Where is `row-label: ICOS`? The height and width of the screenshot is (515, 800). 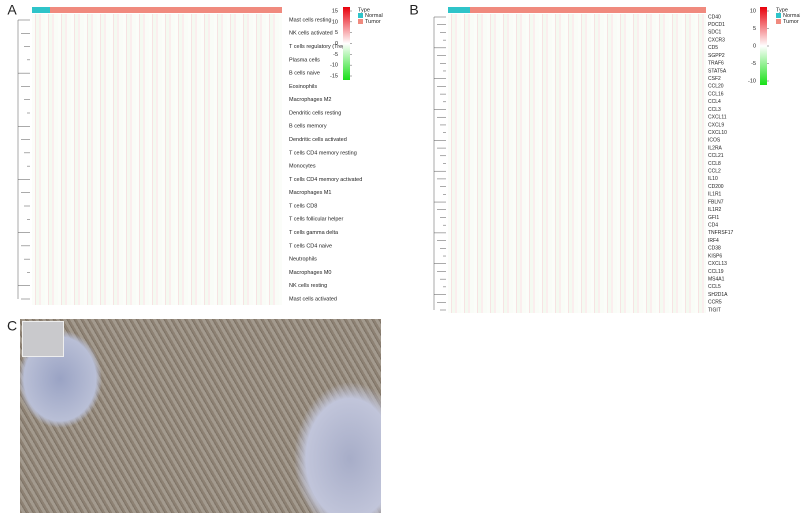
row-label: ICOS is located at coordinates (714, 141).